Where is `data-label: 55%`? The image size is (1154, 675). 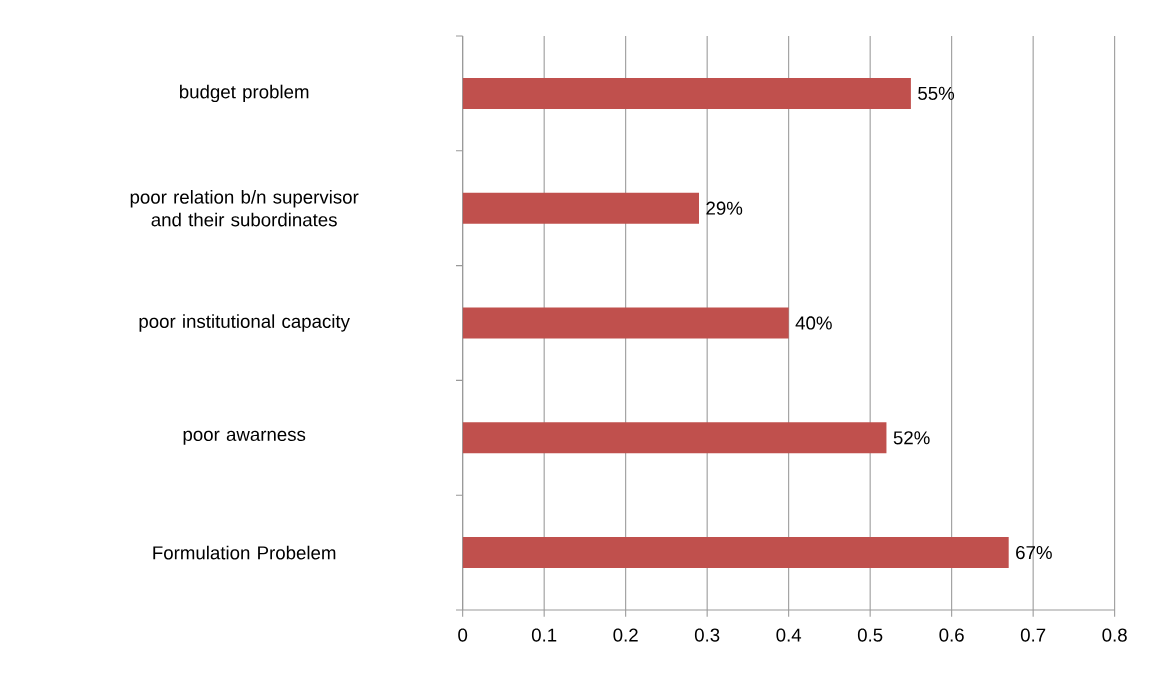
data-label: 55% is located at coordinates (936, 93).